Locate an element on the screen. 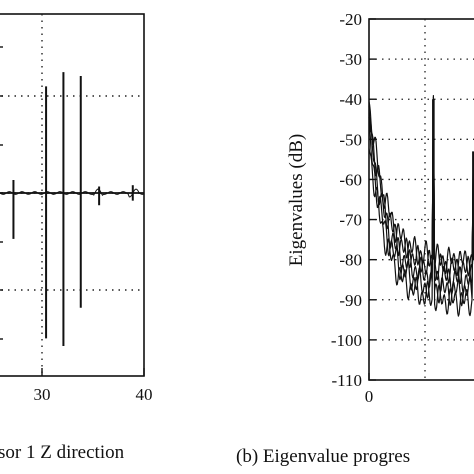 This screenshot has width=474, height=474. right-y-tick-label: -50 is located at coordinates (350, 139).